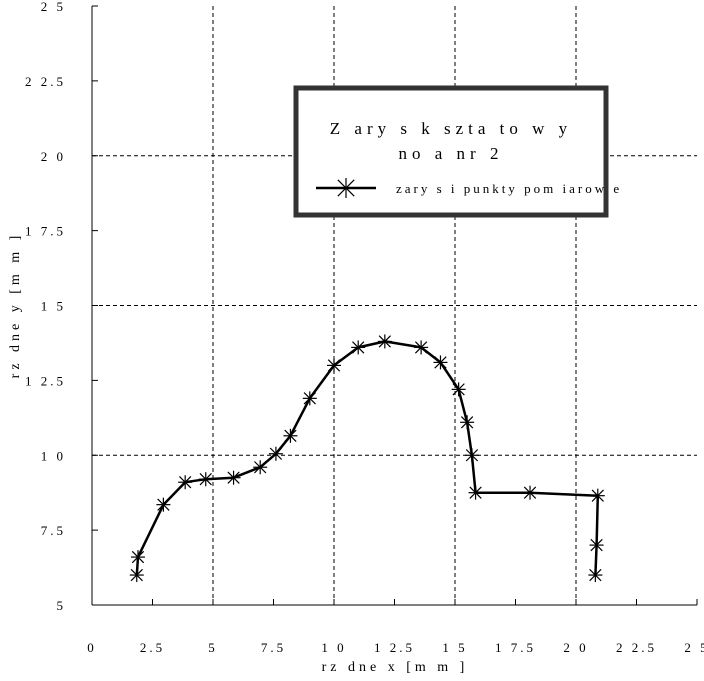 The width and height of the screenshot is (704, 681). Describe the element at coordinates (451, 128) in the screenshot. I see `legend-title-line-1: Z ary s k szta to w y` at that location.